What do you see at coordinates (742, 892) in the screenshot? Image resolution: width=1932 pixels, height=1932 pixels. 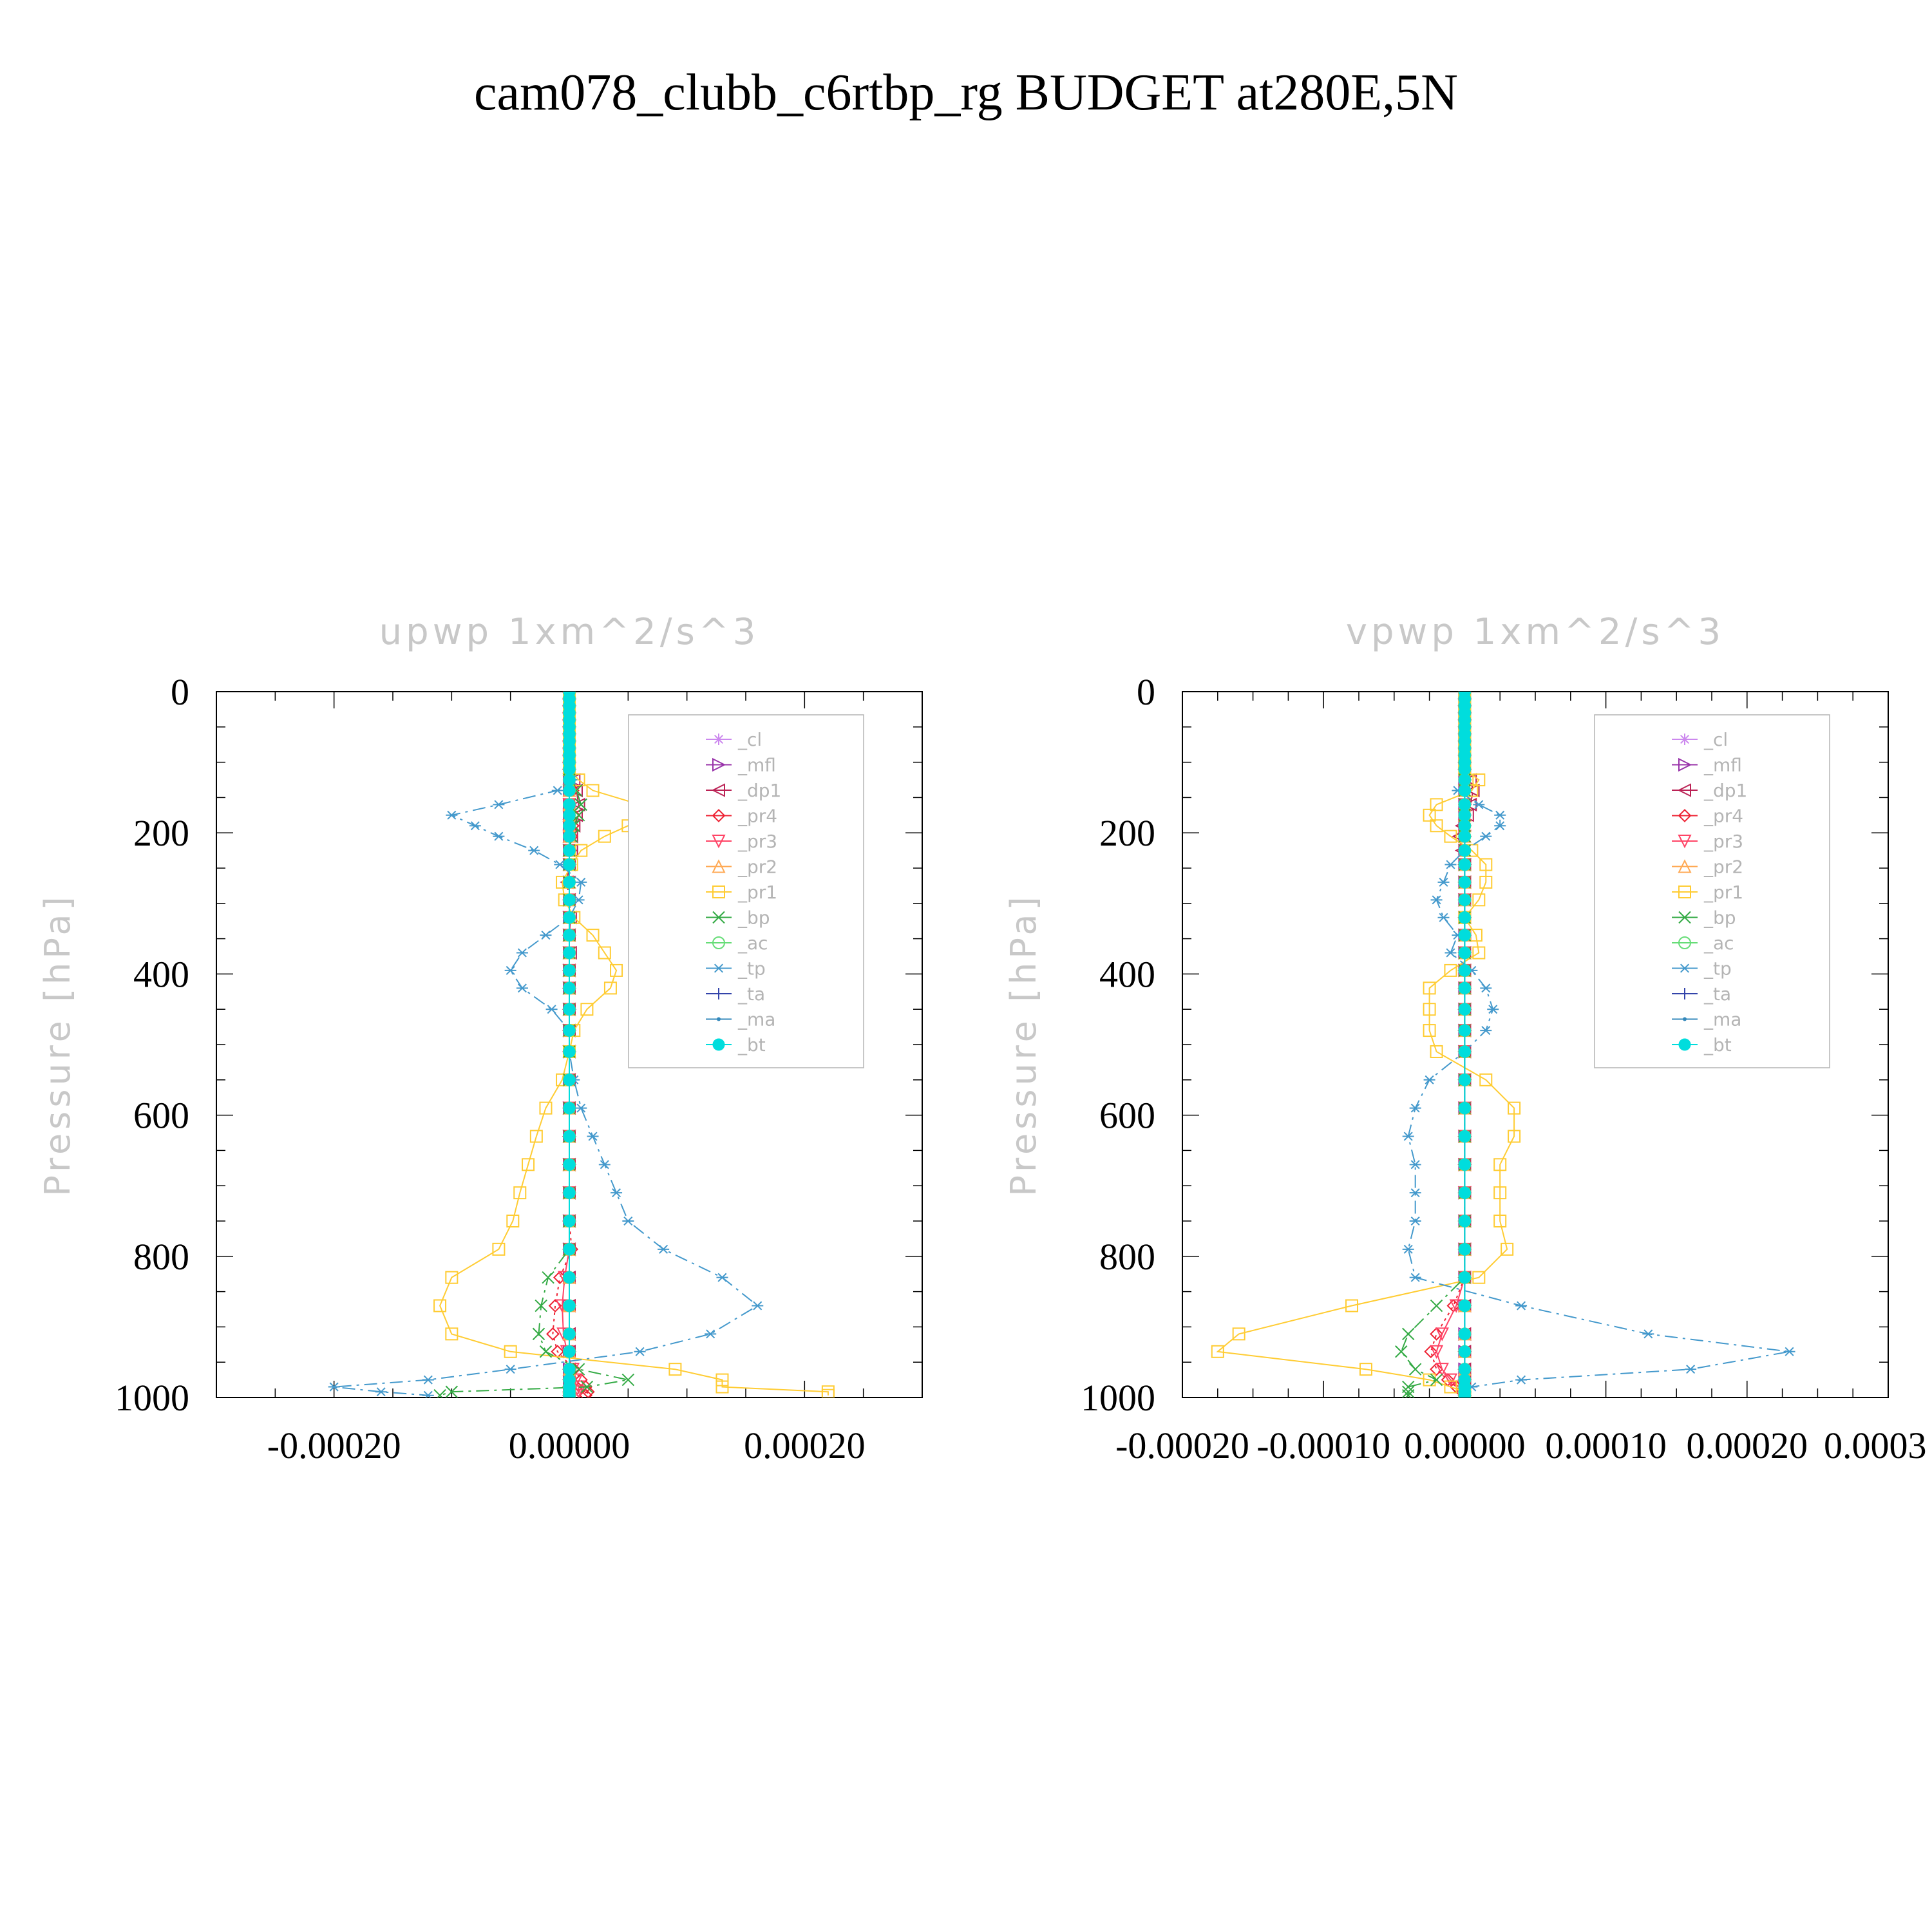 I see `legend-item: _pr1` at bounding box center [742, 892].